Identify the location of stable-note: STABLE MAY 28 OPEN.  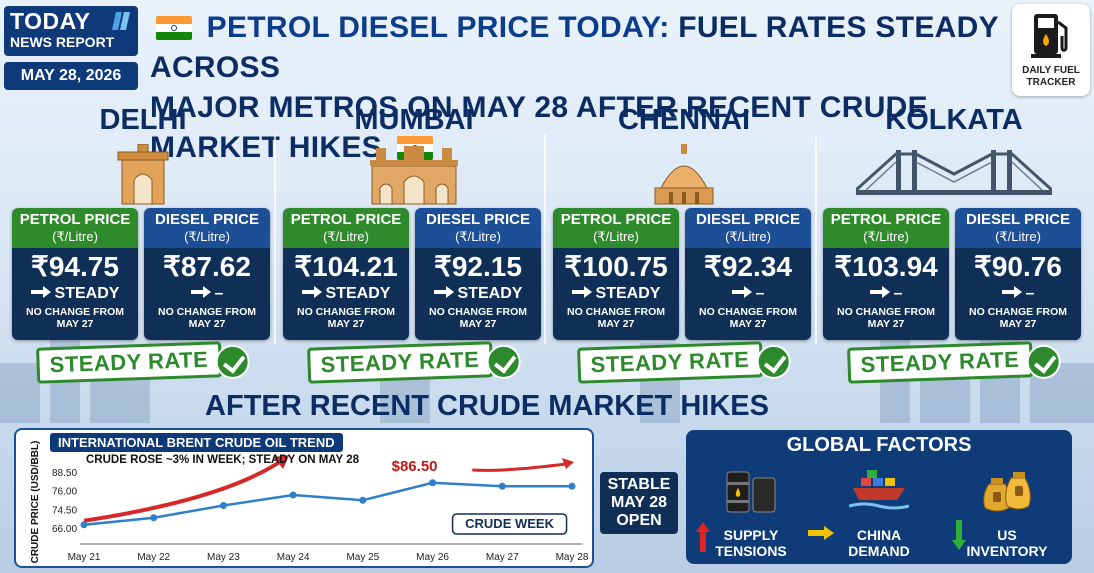
(639, 503).